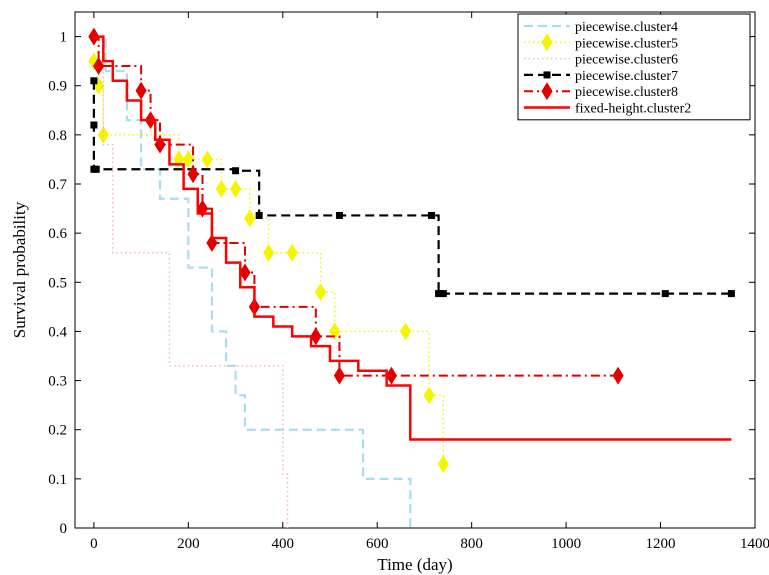 This screenshot has width=769, height=575. I want to click on x-tick-label: 800, so click(471, 544).